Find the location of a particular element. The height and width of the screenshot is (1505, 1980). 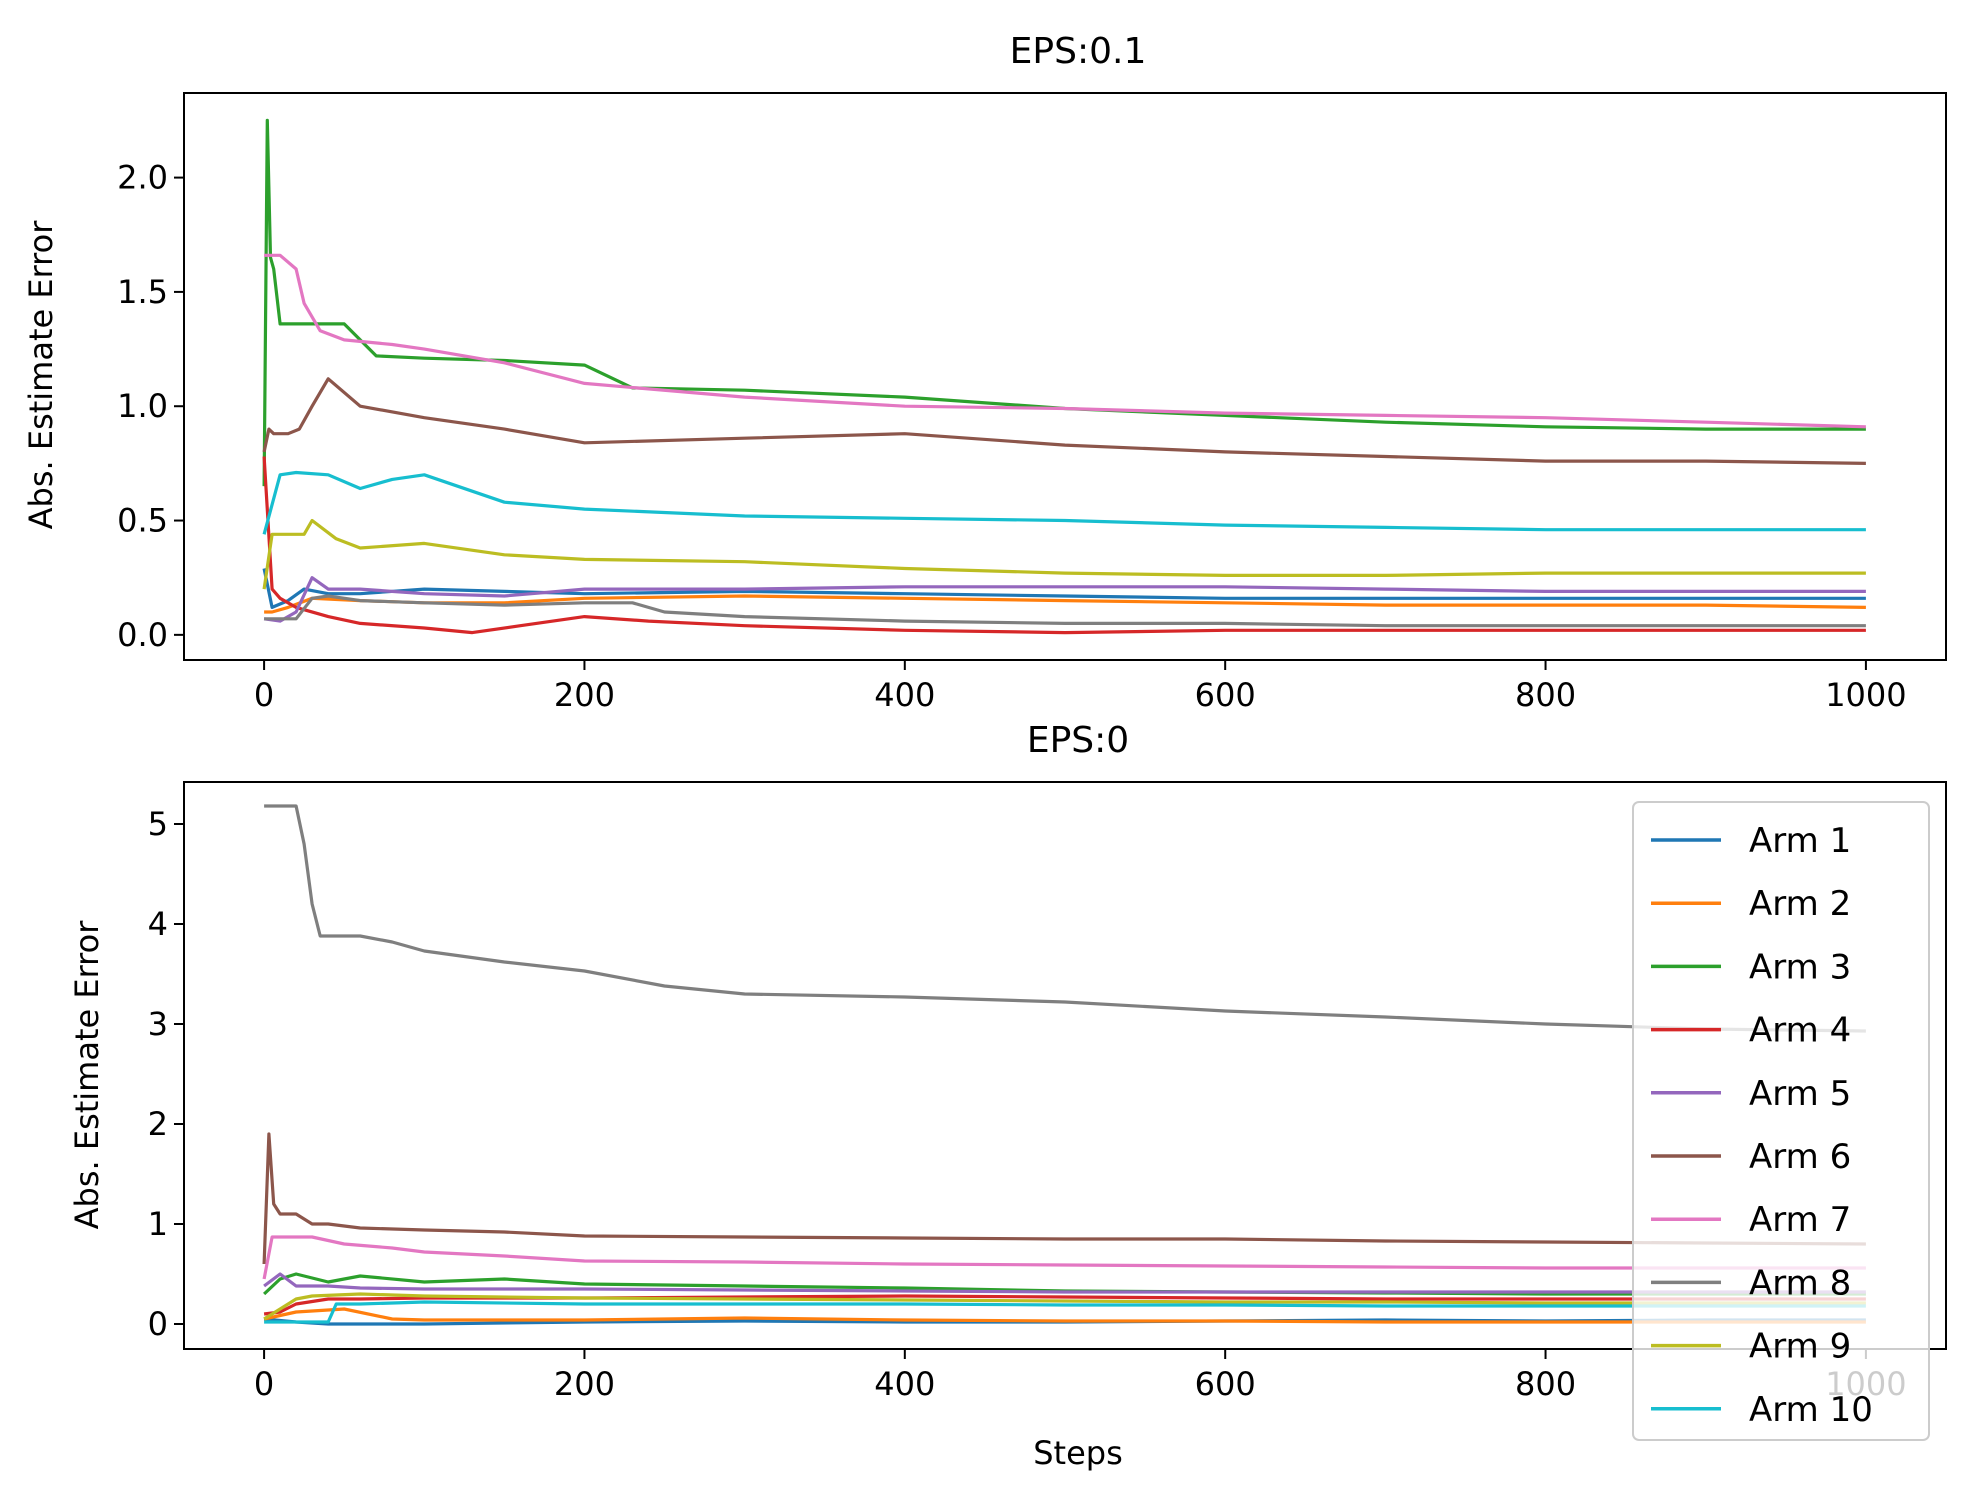

y-tick-label: 2 is located at coordinates (158, 1124).